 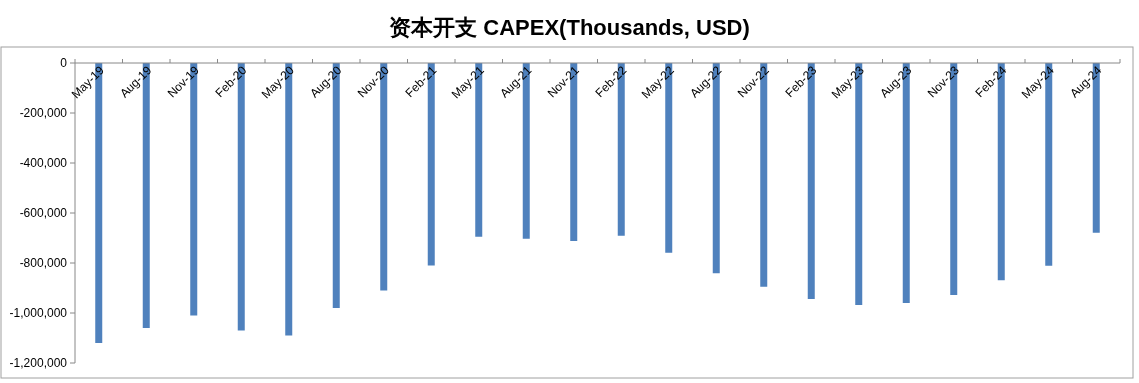 What do you see at coordinates (43, 263) in the screenshot?
I see `y-tick-label: -800,000` at bounding box center [43, 263].